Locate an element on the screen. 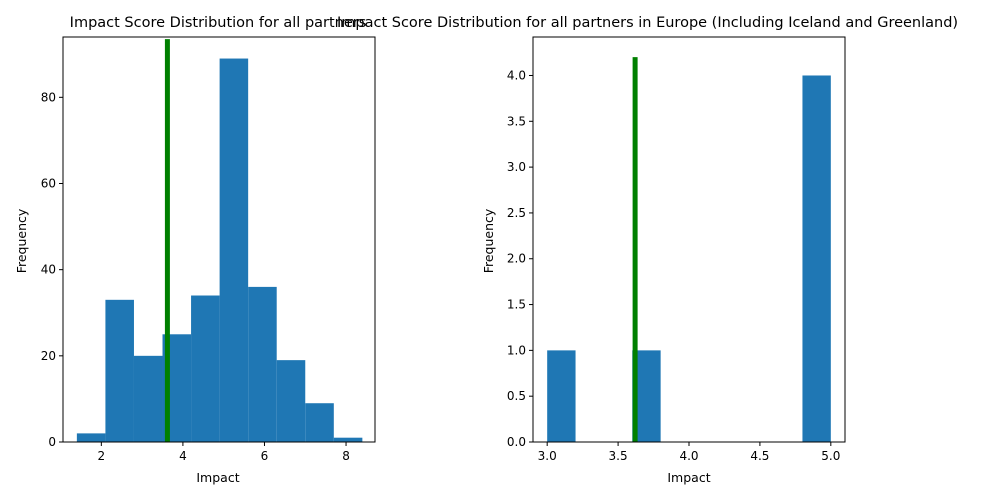 The height and width of the screenshot is (500, 1000). x-tick-label: 4 is located at coordinates (183, 456).